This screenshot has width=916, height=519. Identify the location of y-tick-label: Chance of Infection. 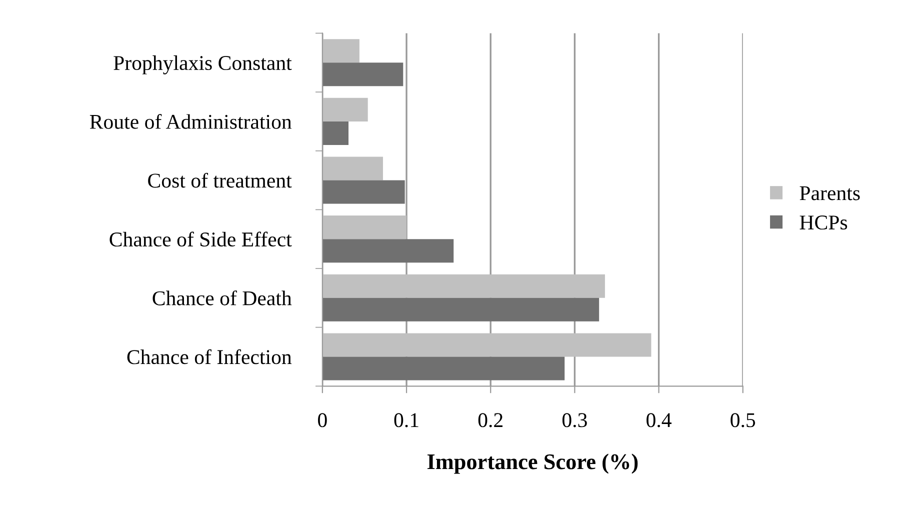
(209, 356).